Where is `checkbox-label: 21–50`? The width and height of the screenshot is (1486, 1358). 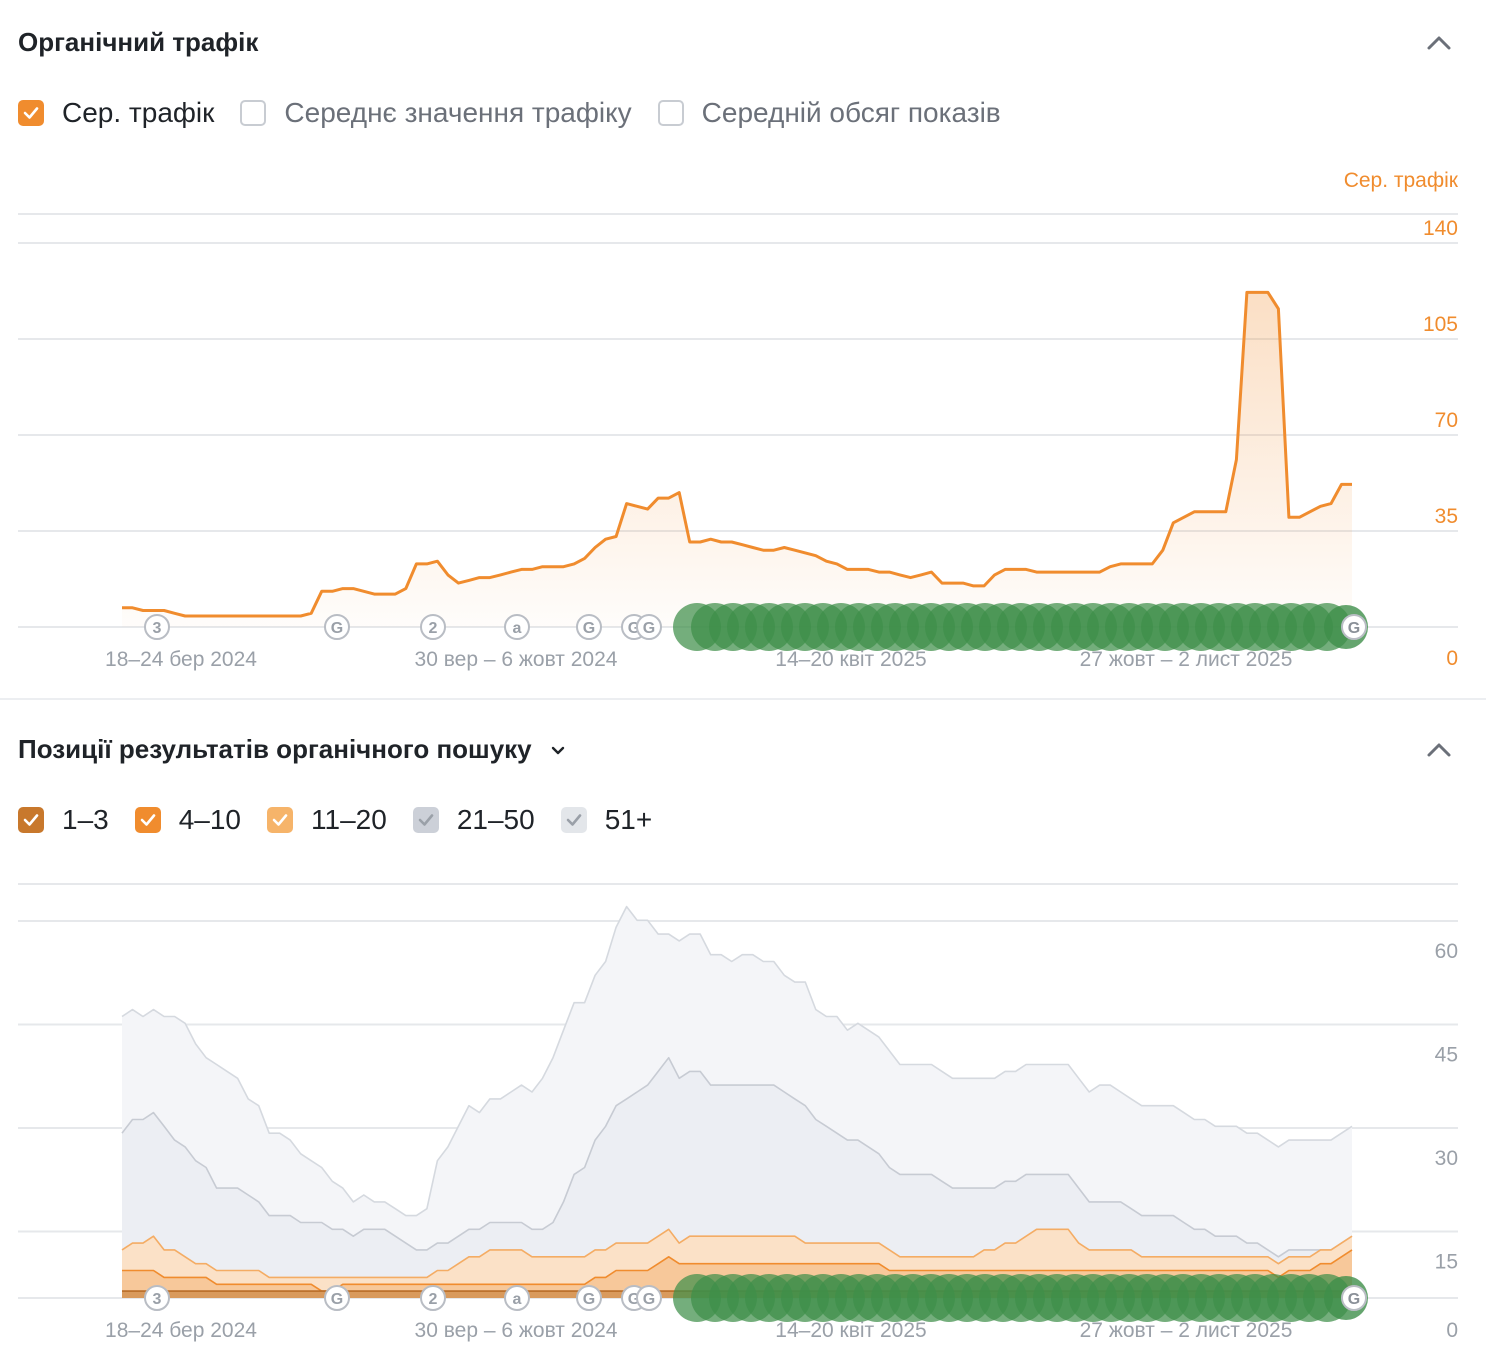 checkbox-label: 21–50 is located at coordinates (495, 819).